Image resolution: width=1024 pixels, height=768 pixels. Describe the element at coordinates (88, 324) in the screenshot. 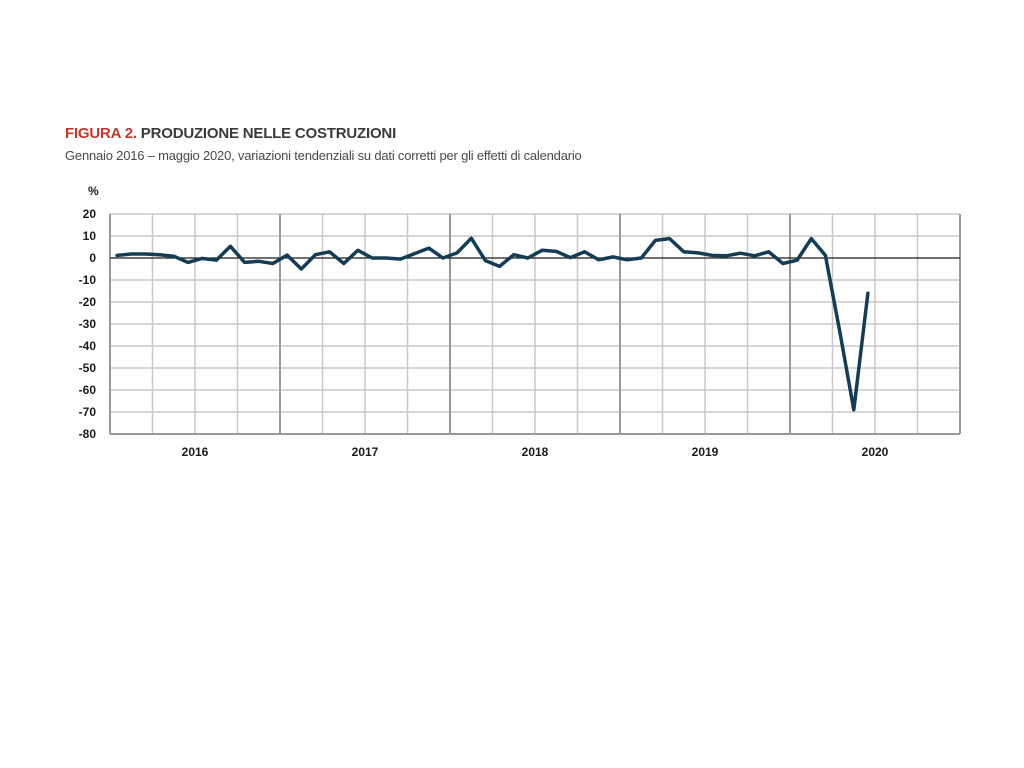

I see `y-tick-label: -30` at that location.